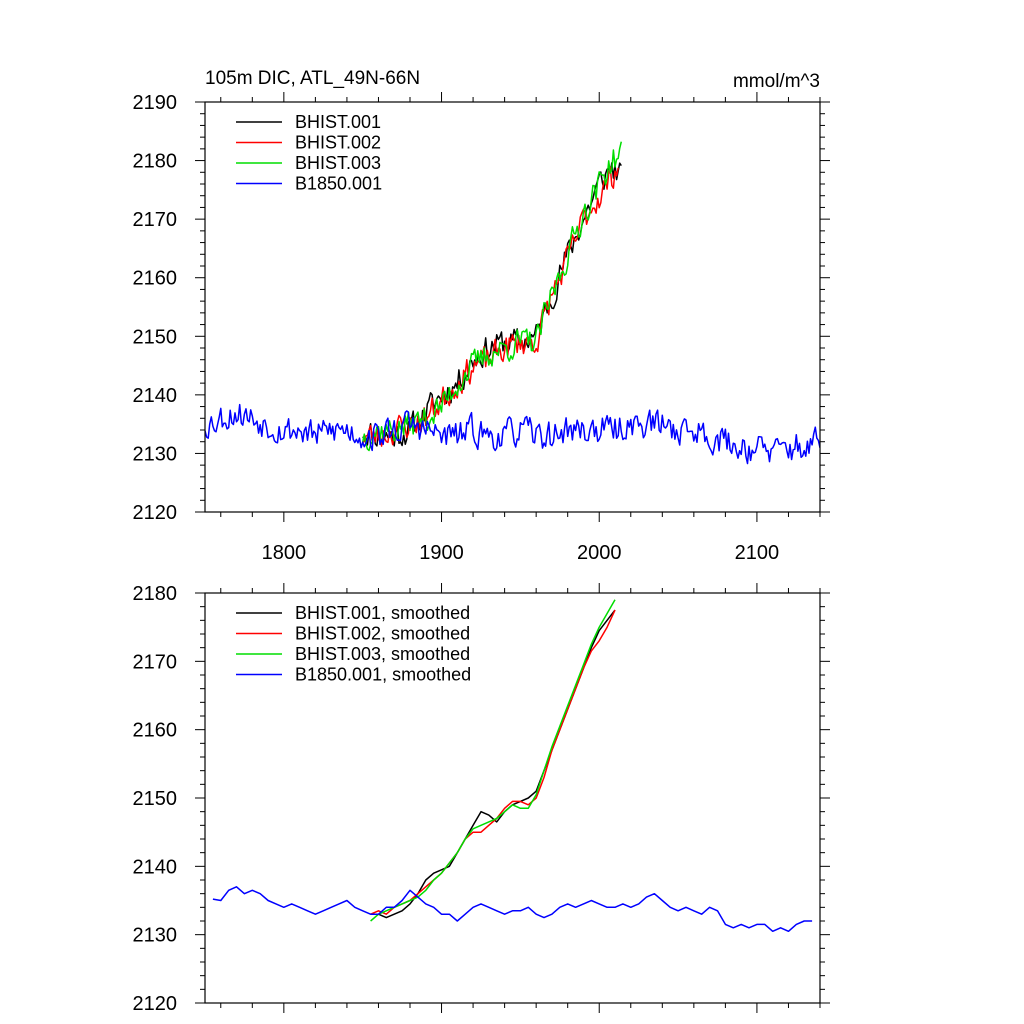 The image size is (1024, 1024). Describe the element at coordinates (338, 122) in the screenshot. I see `legend-label: BHIST.001` at that location.